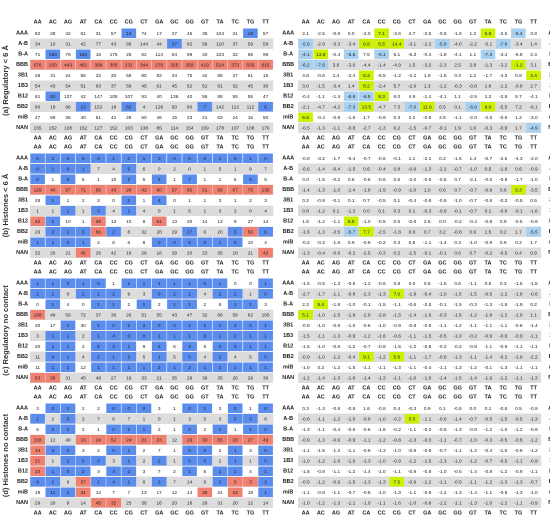  I want to click on cell-value: 128, so click(68, 128).